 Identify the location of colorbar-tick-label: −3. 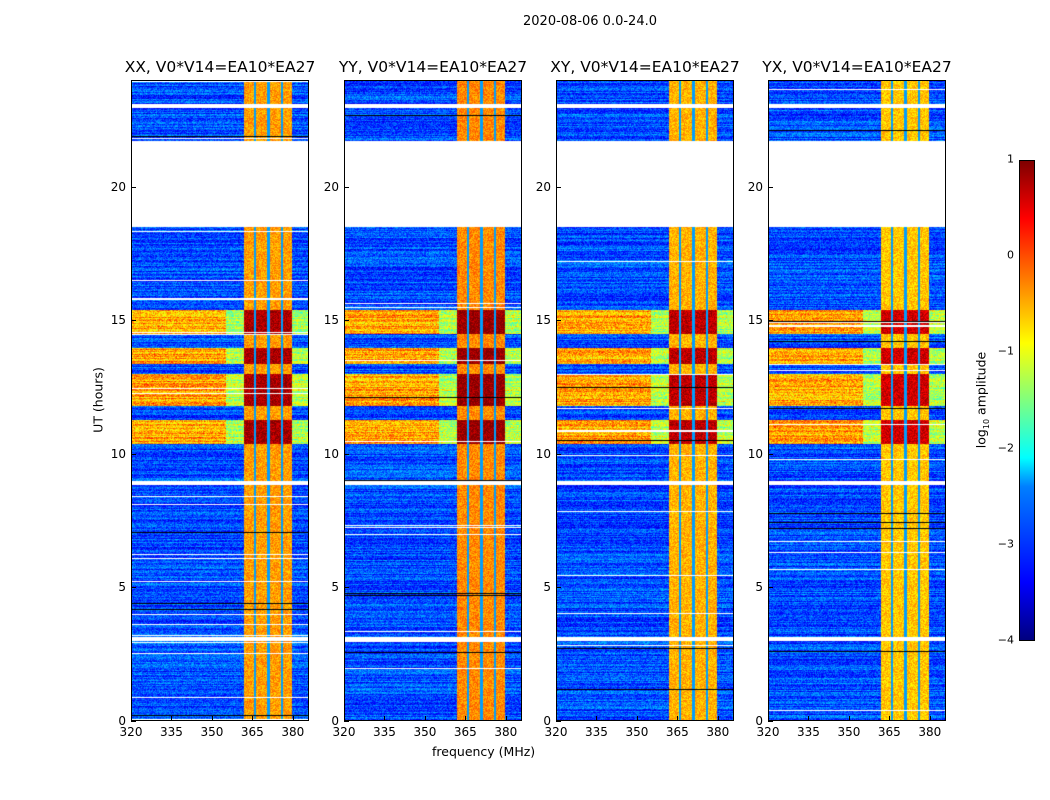
(1005, 544).